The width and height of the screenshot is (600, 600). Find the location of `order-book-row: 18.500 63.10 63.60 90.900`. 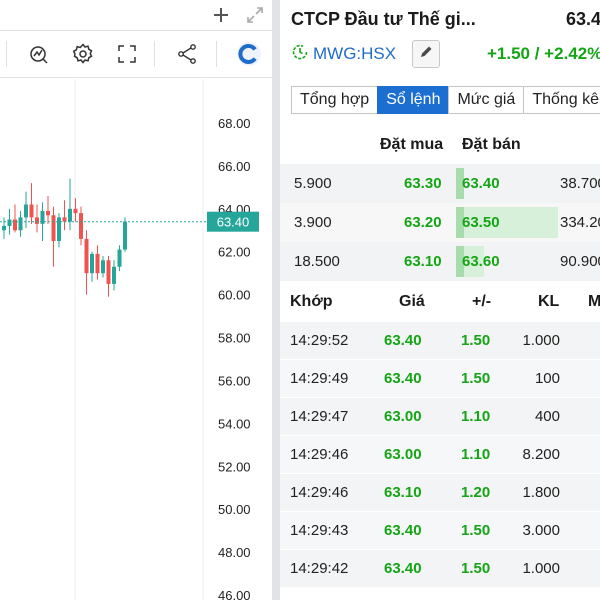

order-book-row: 18.500 63.10 63.60 90.900 is located at coordinates (440, 261).